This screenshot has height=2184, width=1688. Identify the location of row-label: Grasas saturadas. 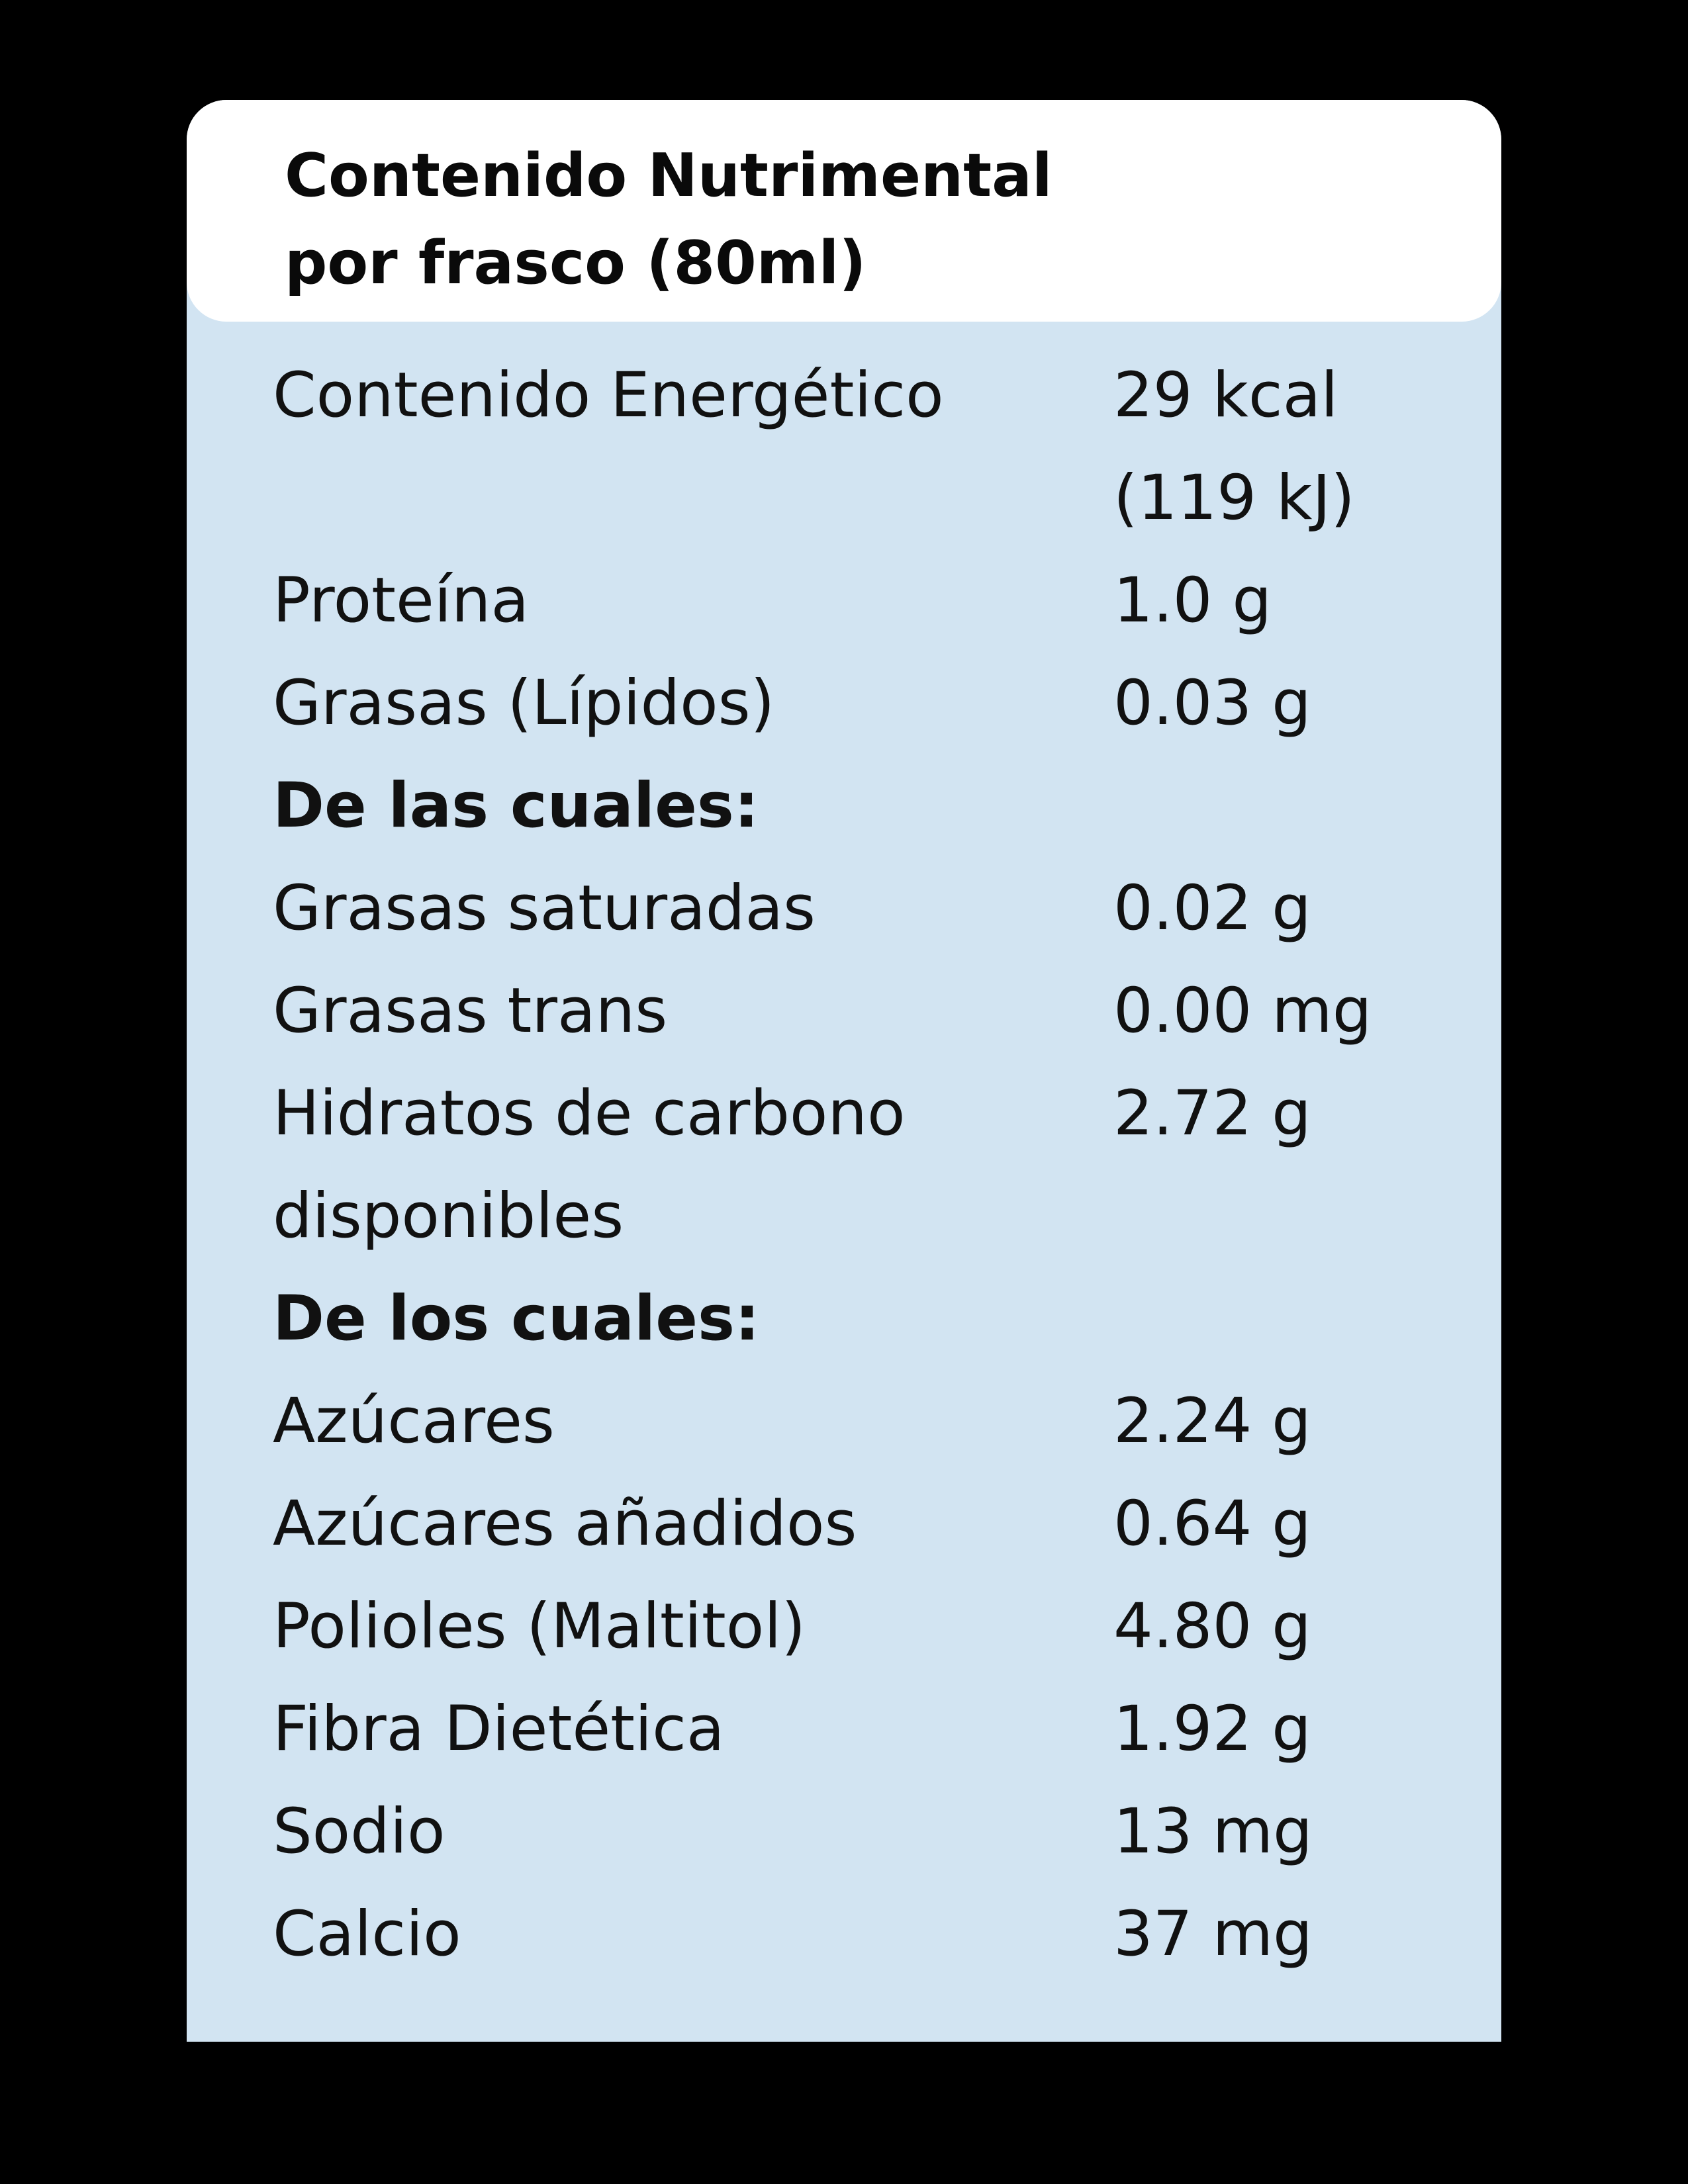
(544, 908).